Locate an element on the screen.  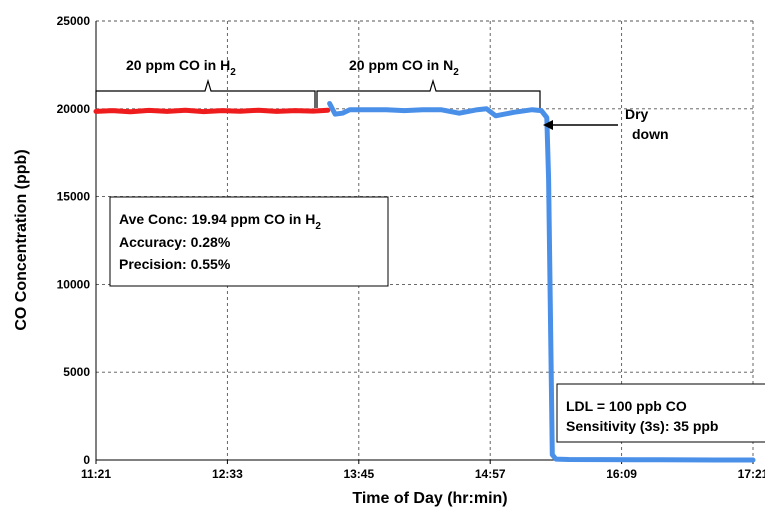
n2-label: 20 ppm CO in N2 is located at coordinates (404, 67).